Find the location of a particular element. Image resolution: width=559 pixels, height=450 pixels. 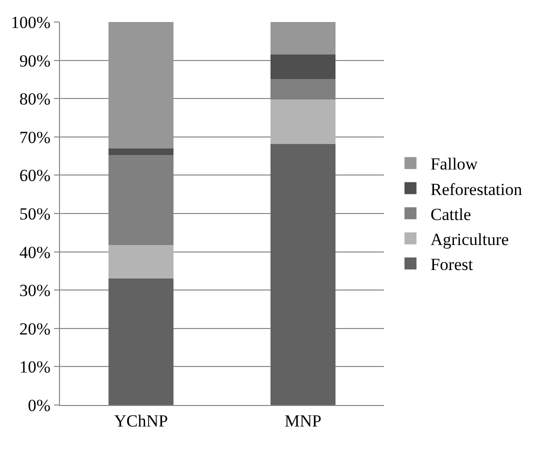

legend-label: Forest is located at coordinates (452, 264).